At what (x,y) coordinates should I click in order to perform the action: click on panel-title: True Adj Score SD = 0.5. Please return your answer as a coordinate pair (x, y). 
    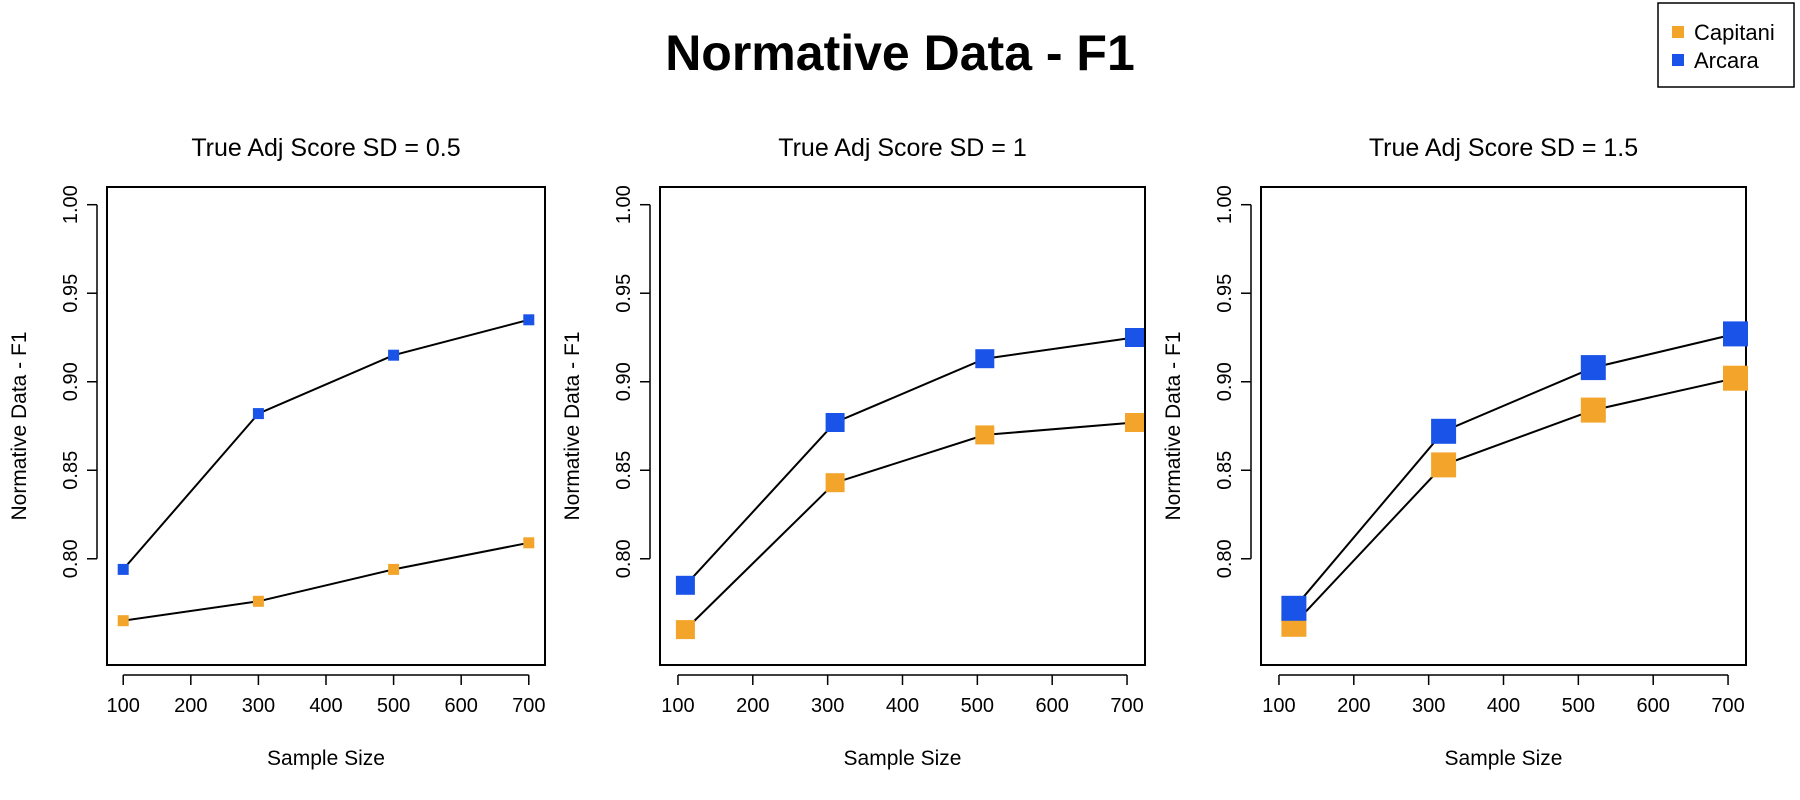
    Looking at the image, I should click on (325, 148).